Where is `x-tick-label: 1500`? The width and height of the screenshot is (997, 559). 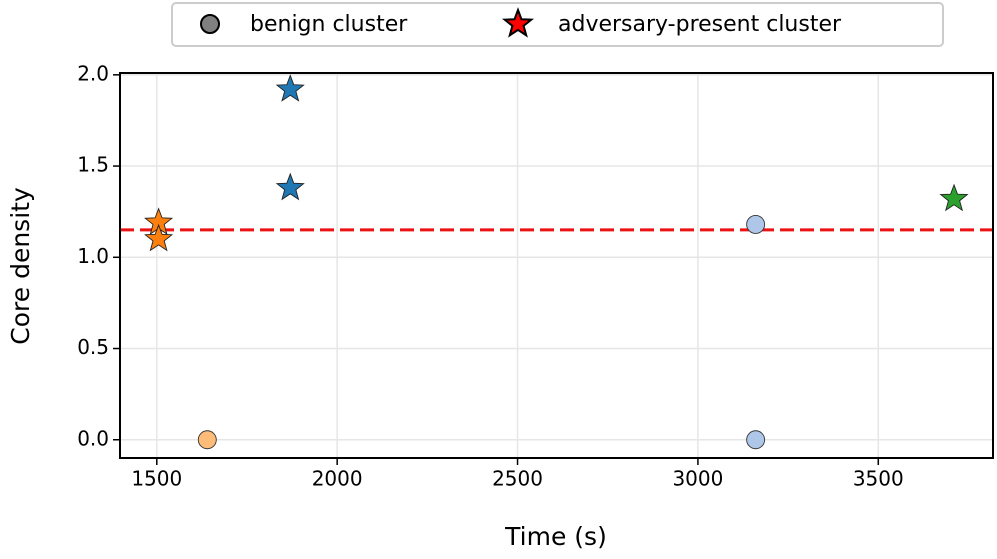
x-tick-label: 1500 is located at coordinates (156, 479).